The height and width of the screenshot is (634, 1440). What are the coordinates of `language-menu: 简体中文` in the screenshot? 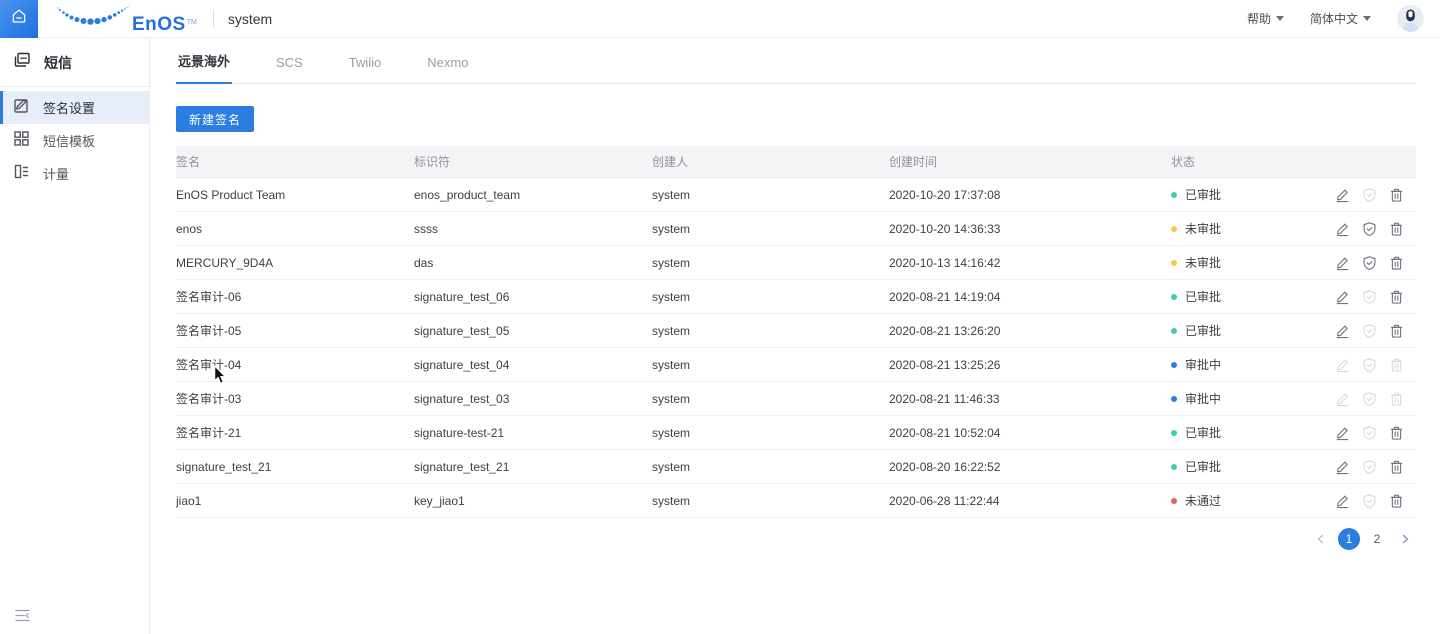 It's located at (1340, 18).